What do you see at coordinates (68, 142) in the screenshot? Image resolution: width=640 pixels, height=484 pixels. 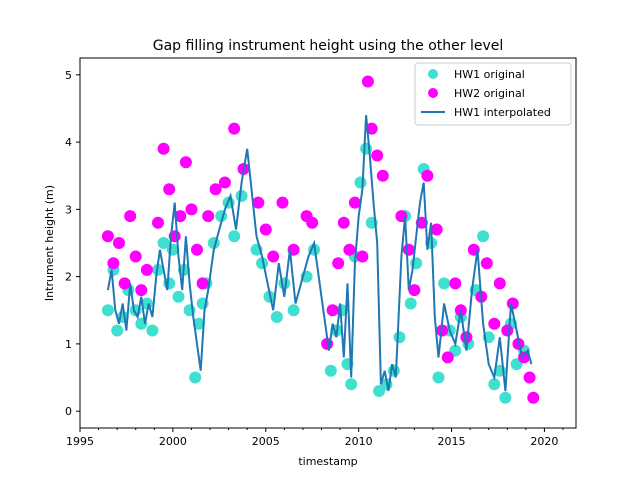 I see `y-tick-label: 4` at bounding box center [68, 142].